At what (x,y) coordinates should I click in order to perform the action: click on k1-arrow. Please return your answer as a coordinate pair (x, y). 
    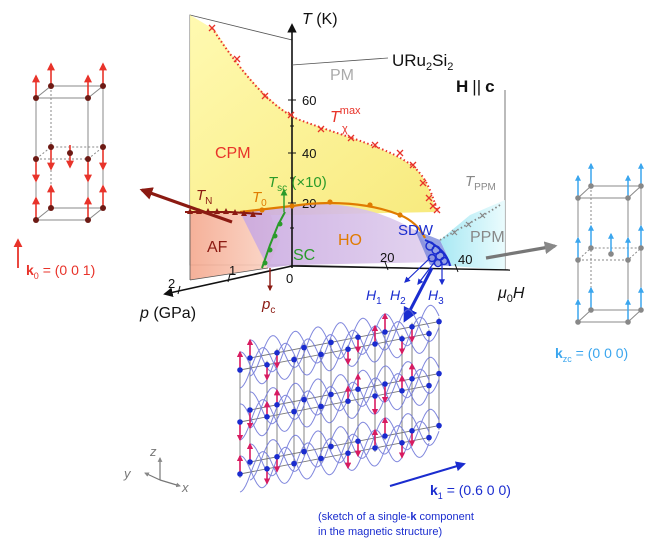
    Looking at the image, I should click on (427, 474).